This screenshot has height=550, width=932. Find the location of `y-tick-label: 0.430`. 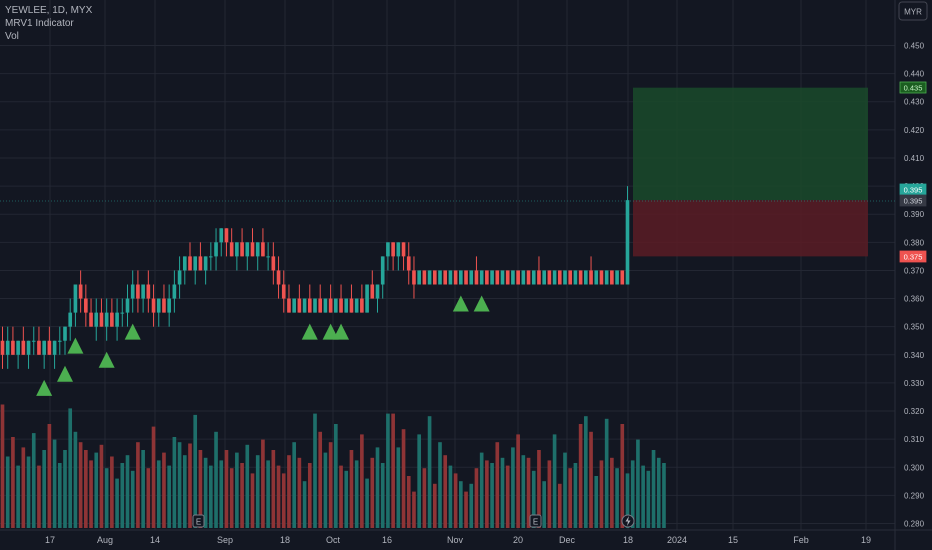

y-tick-label: 0.430 is located at coordinates (914, 102).